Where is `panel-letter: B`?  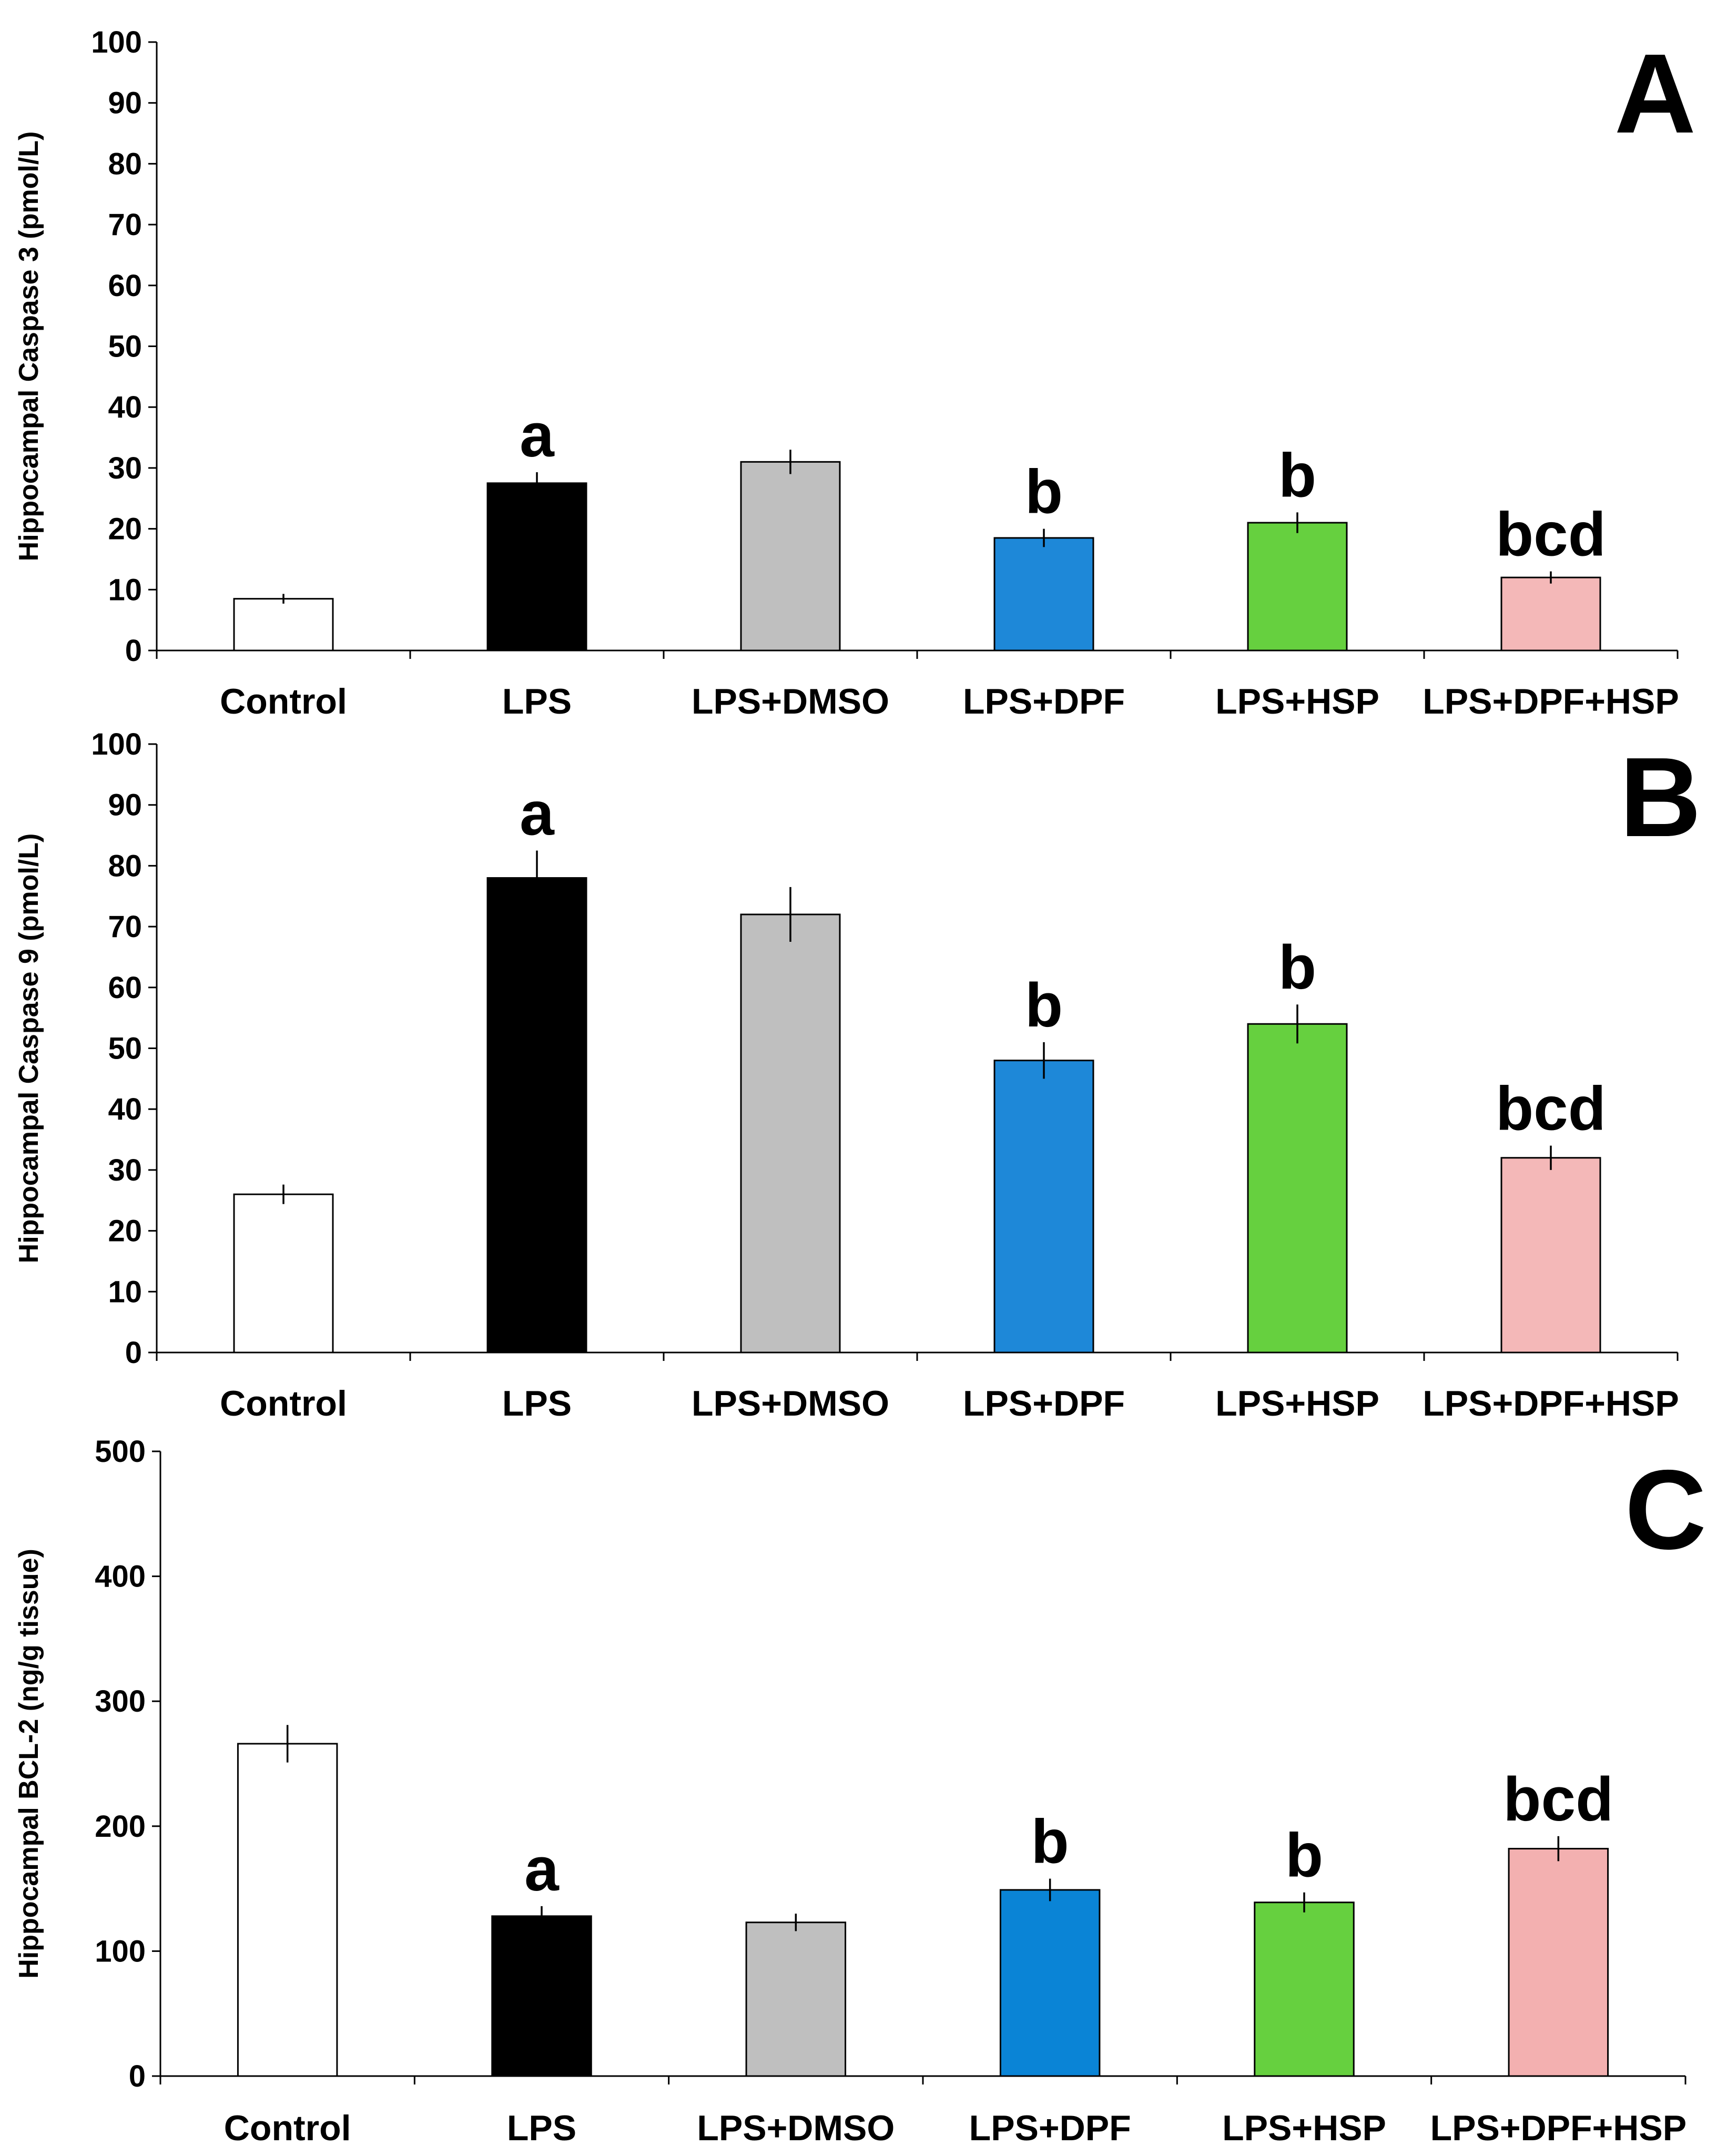
panel-letter: B is located at coordinates (1660, 797).